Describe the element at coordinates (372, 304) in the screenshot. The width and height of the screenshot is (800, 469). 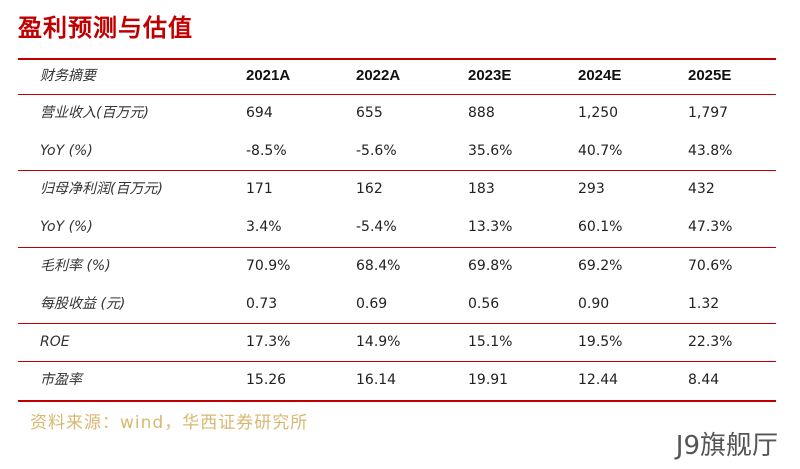
I see `cell-value: 0.69` at that location.